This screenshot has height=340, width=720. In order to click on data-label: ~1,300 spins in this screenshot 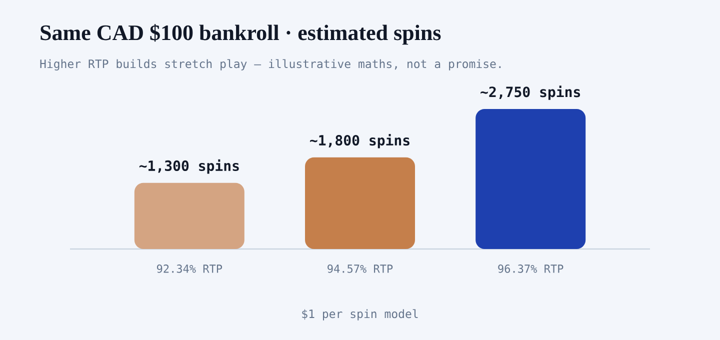, I will do `click(189, 166)`.